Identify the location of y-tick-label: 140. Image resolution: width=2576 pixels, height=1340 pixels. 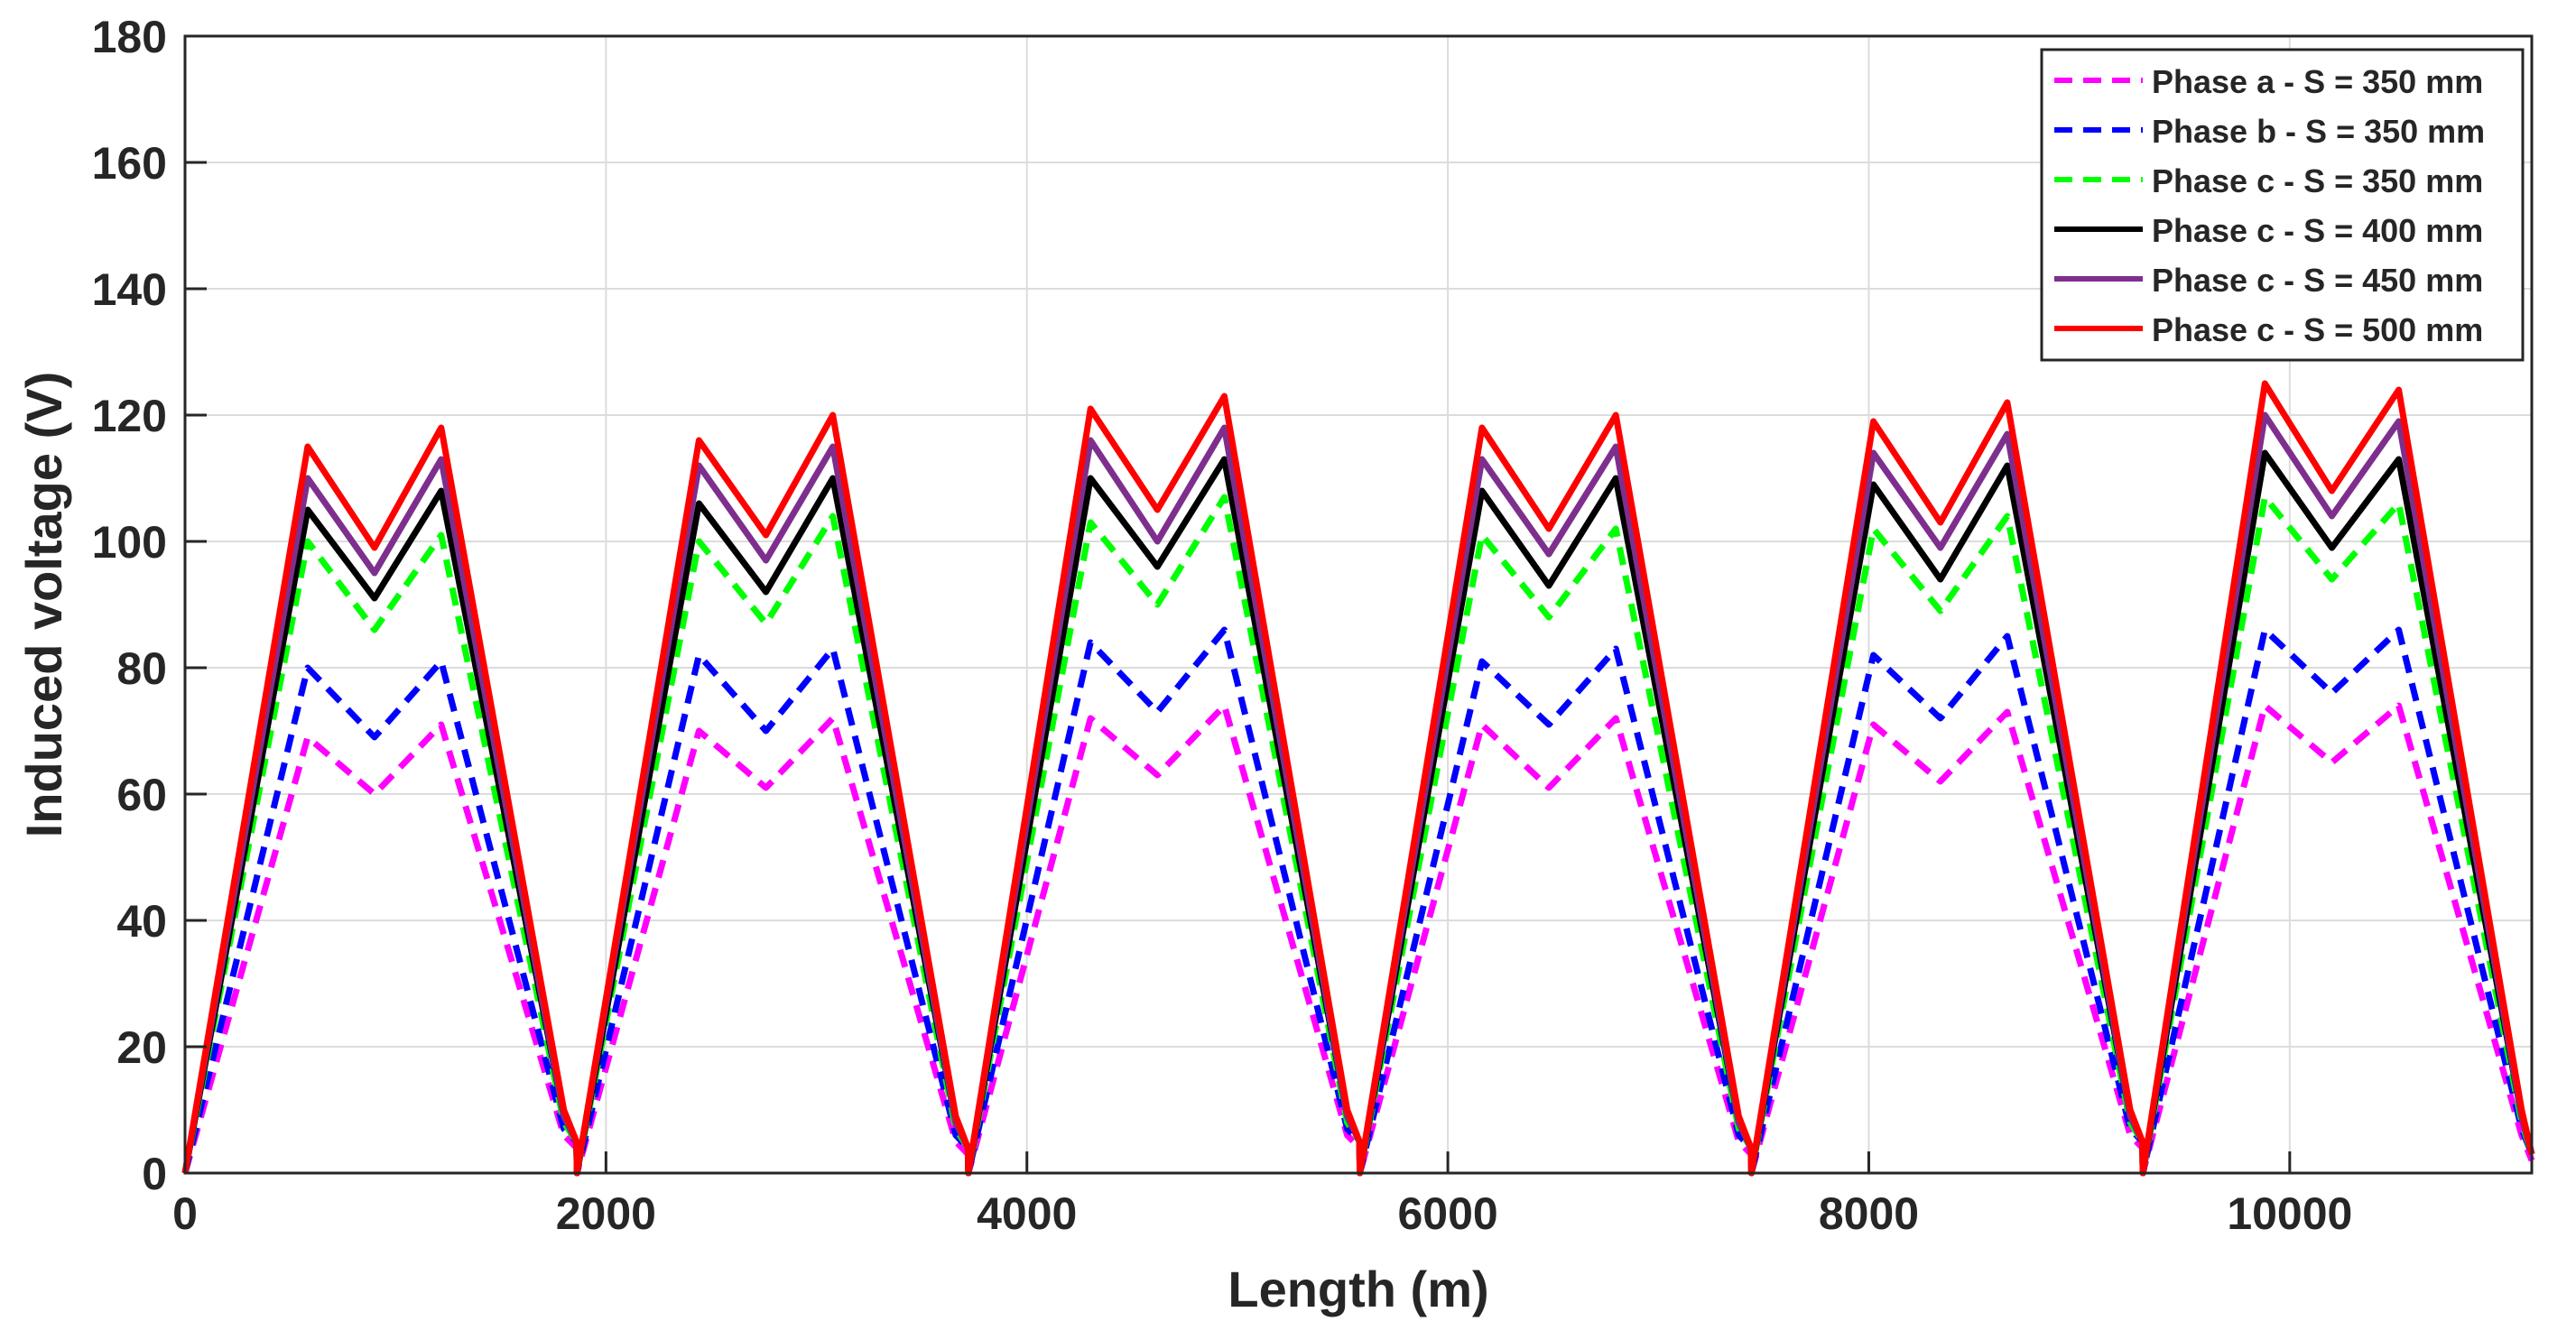
(129, 289).